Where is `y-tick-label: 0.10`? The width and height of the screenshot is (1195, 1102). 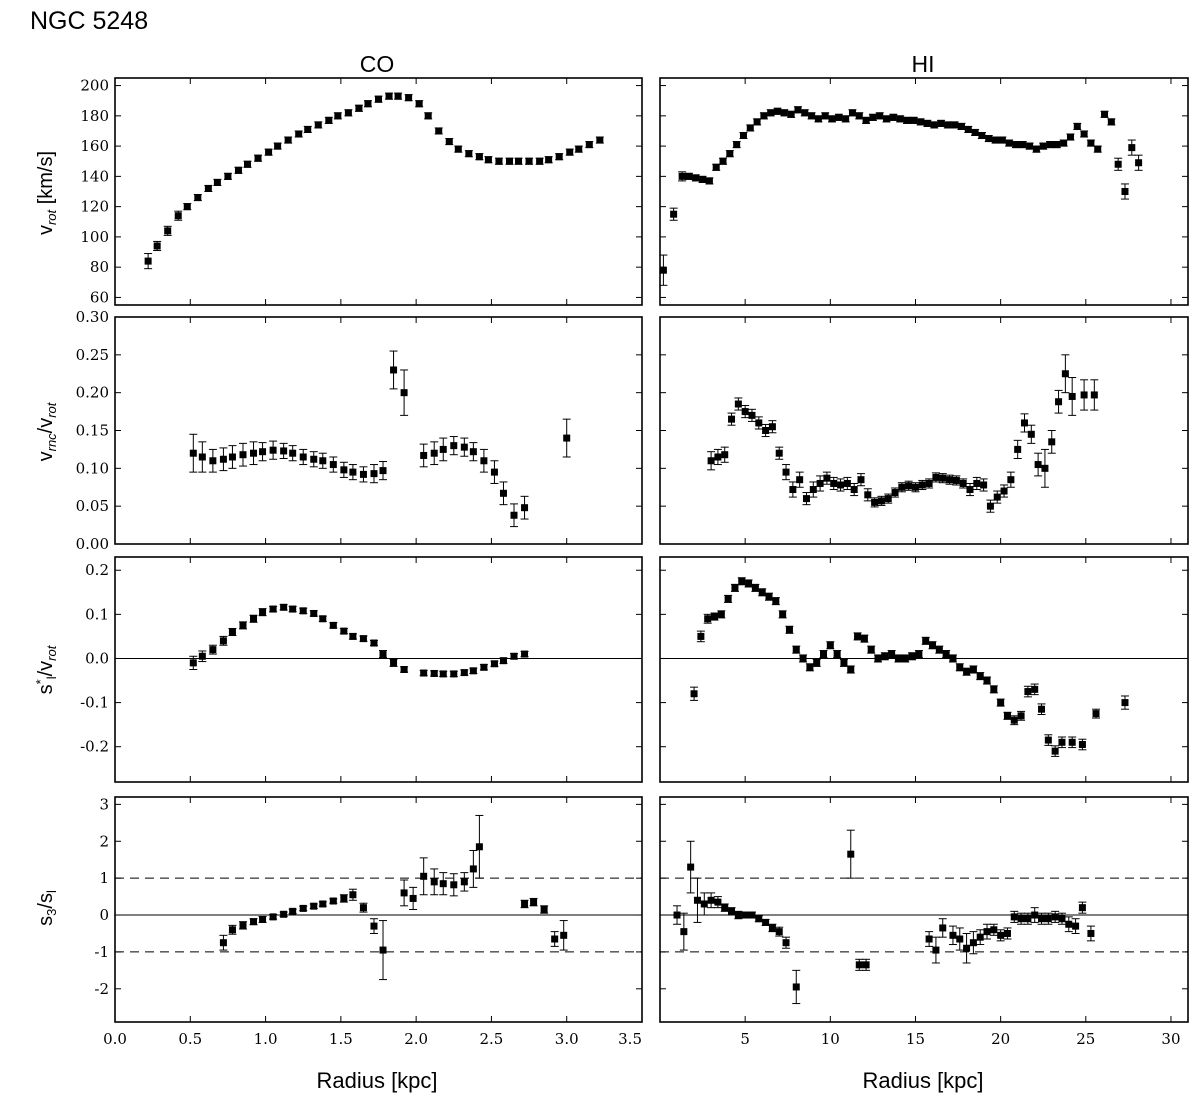
y-tick-label: 0.10 is located at coordinates (92, 468).